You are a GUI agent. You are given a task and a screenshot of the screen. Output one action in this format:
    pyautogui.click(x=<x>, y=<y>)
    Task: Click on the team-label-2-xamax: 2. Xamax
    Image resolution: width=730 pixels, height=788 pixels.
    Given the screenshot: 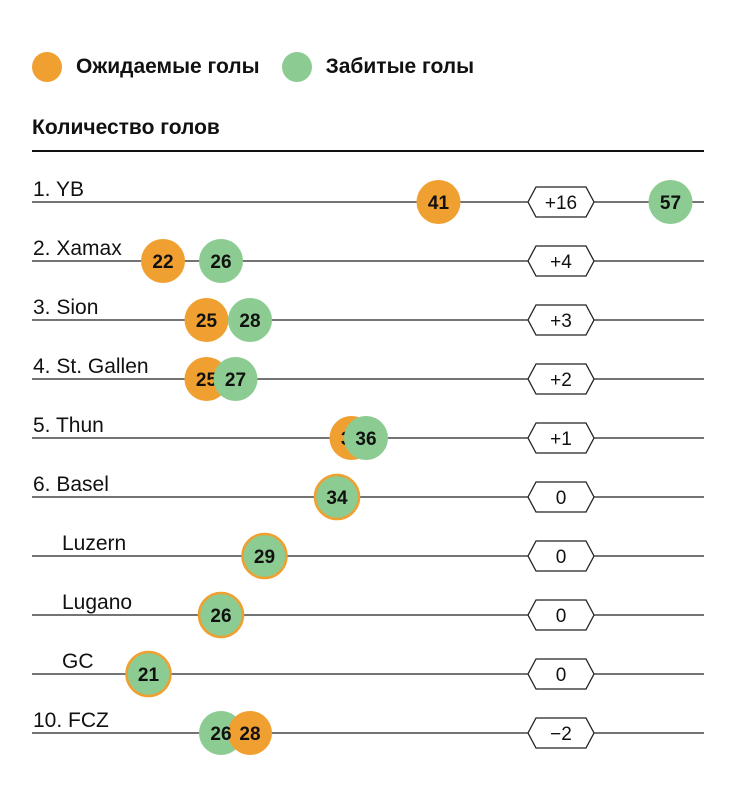 What is the action you would take?
    pyautogui.click(x=77, y=248)
    